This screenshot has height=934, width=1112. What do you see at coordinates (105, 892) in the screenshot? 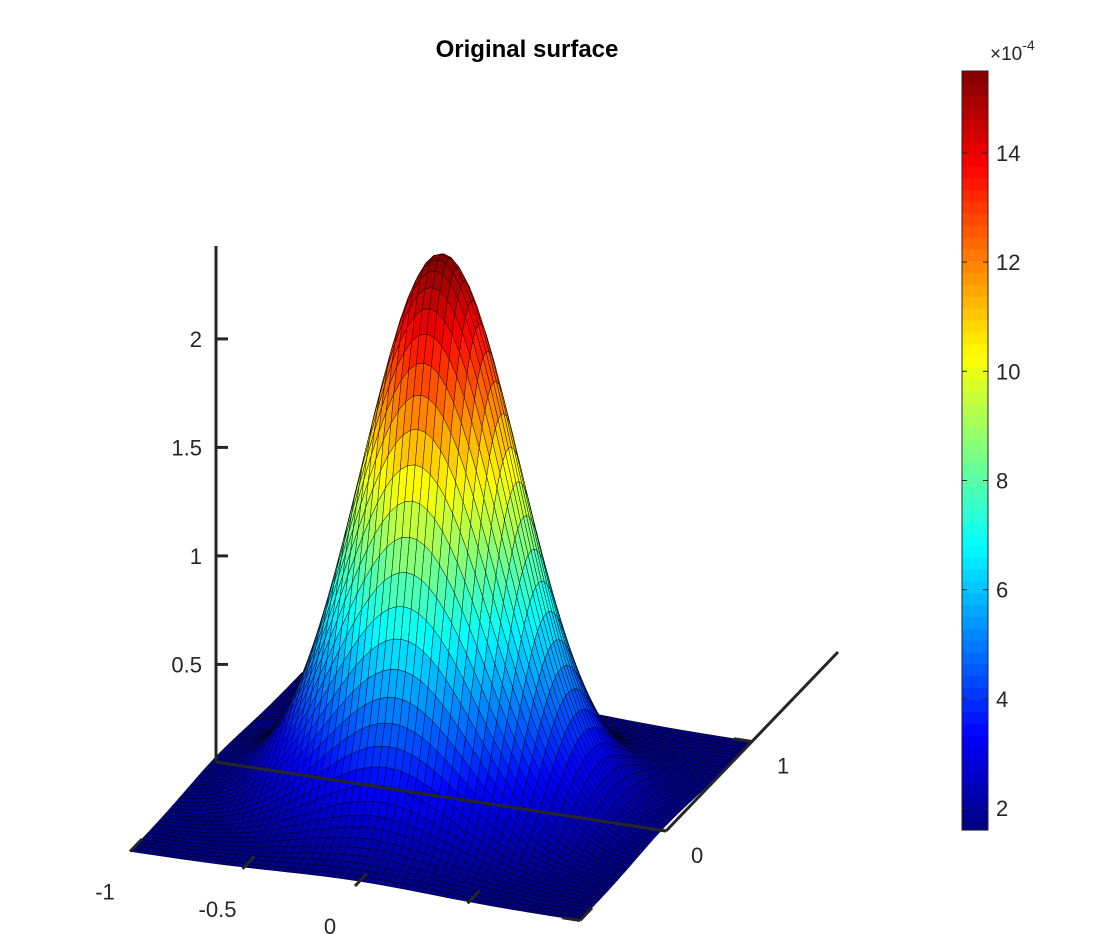
I see `x-tick-label: -1` at bounding box center [105, 892].